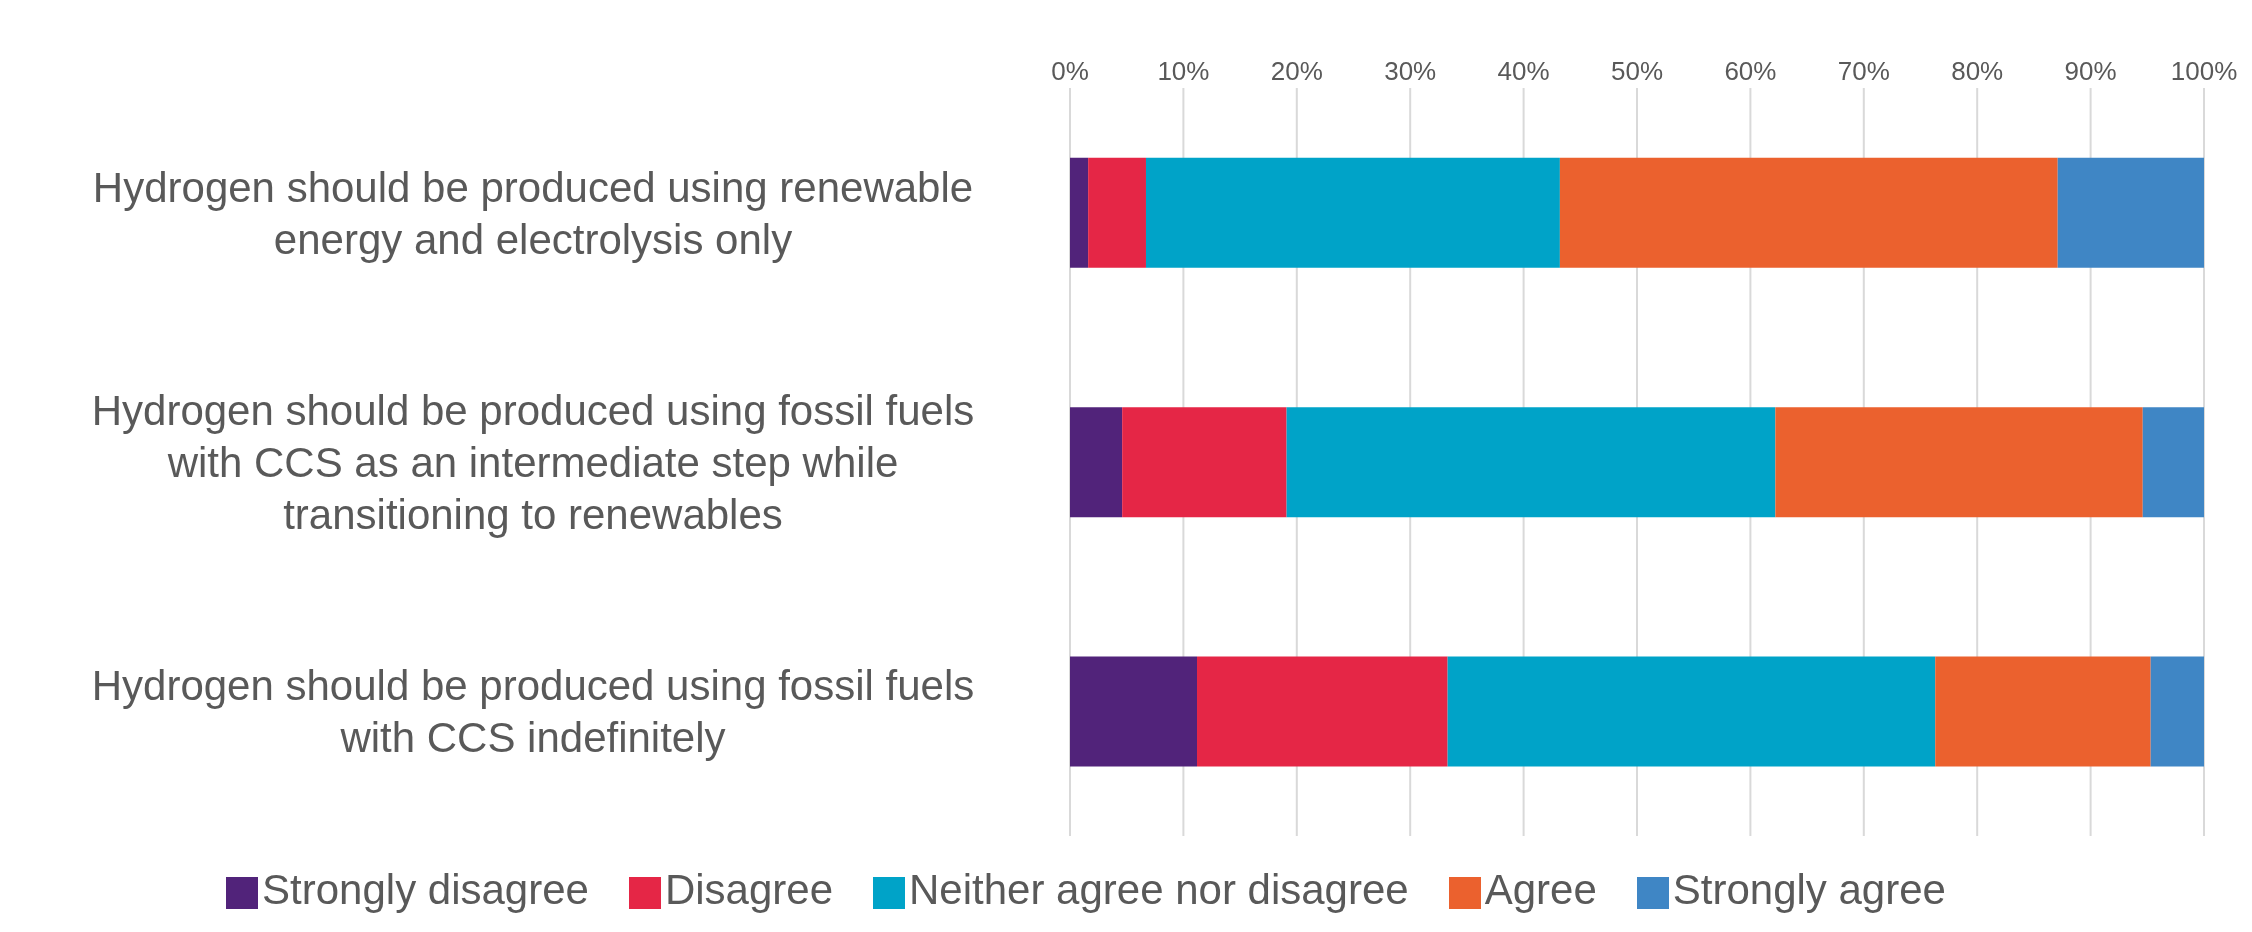 This screenshot has width=2252, height=932. Describe the element at coordinates (749, 889) in the screenshot. I see `legend-label: Disagree` at that location.